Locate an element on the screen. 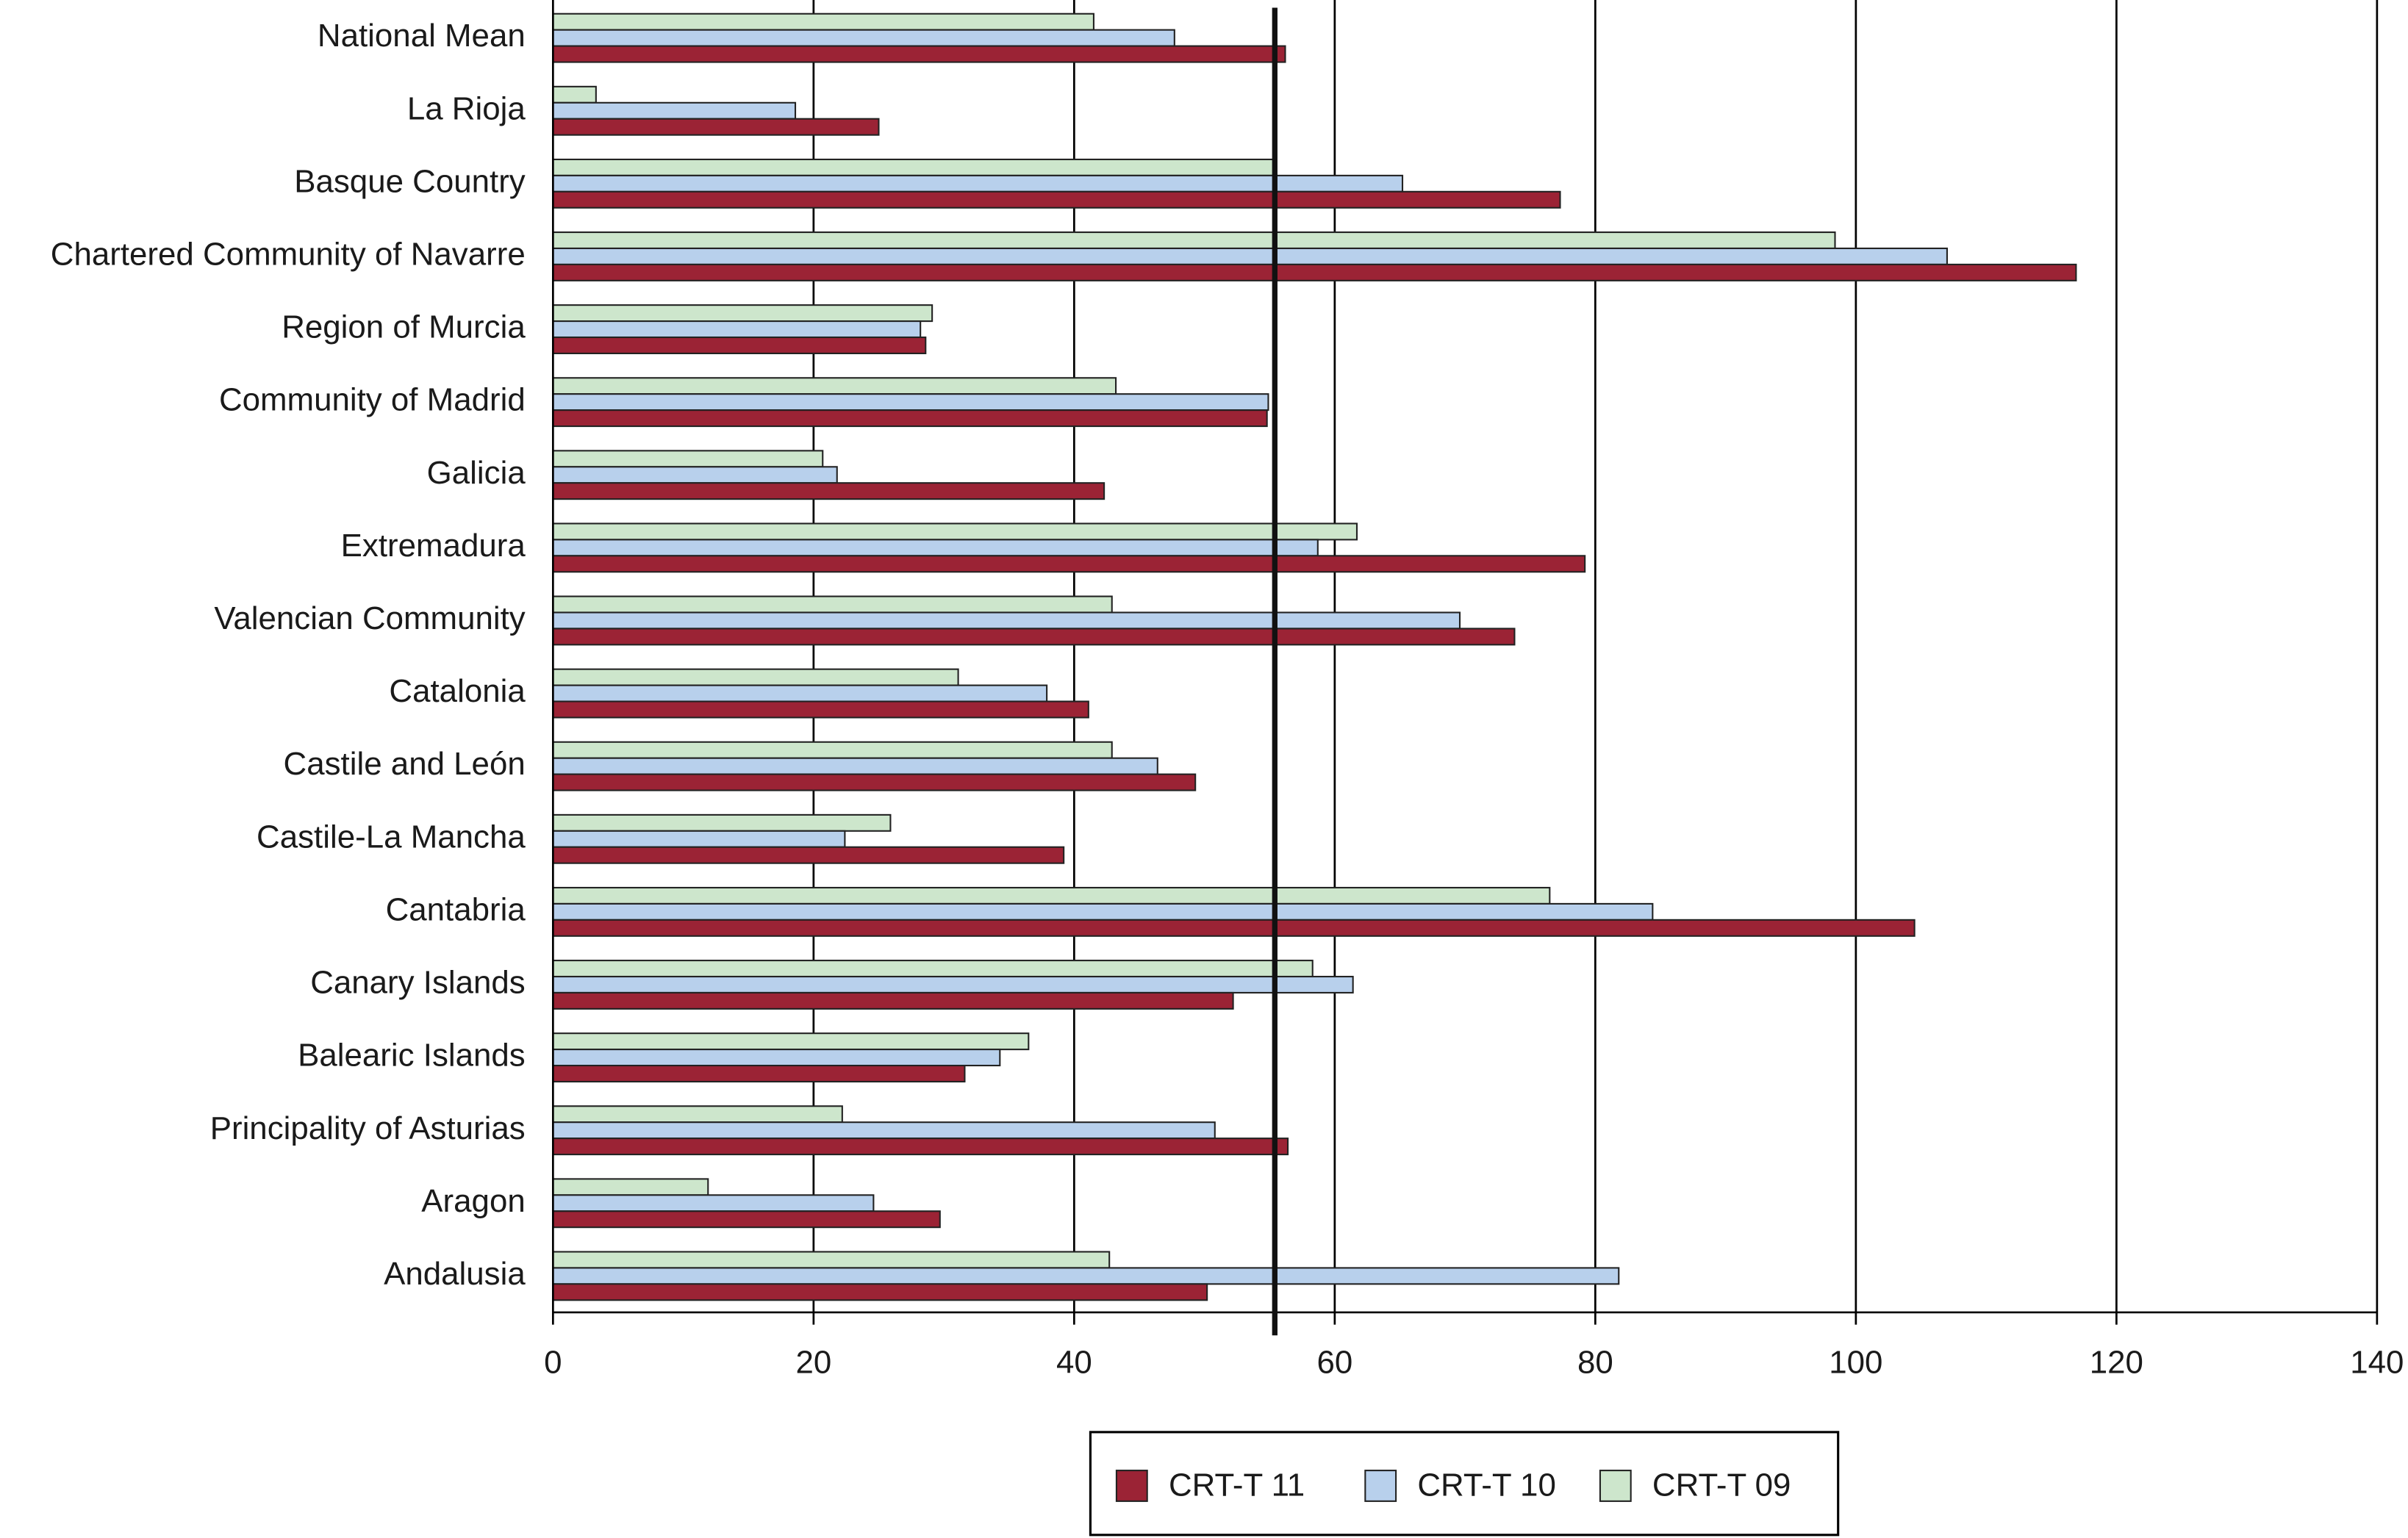 This screenshot has width=2408, height=1538. legend-box is located at coordinates (1464, 1484).